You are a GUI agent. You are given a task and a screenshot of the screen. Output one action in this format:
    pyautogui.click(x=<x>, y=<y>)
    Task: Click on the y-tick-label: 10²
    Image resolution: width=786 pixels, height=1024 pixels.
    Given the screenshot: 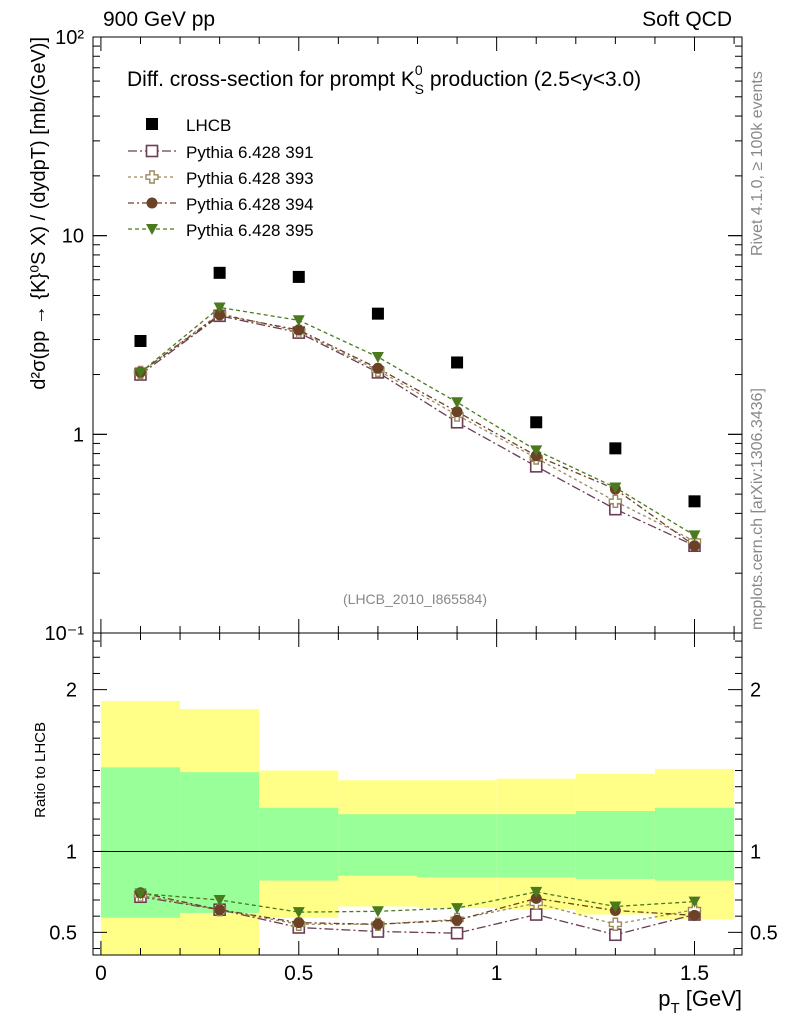 What is the action you would take?
    pyautogui.click(x=69, y=38)
    